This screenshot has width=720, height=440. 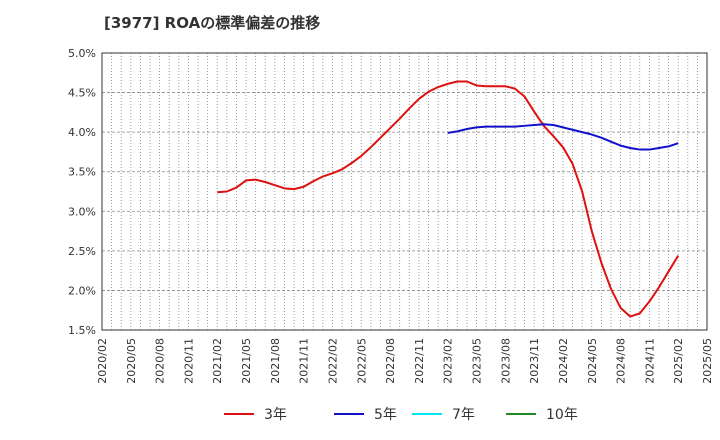 I want to click on x-tick-label: 2024/05, so click(x=592, y=361).